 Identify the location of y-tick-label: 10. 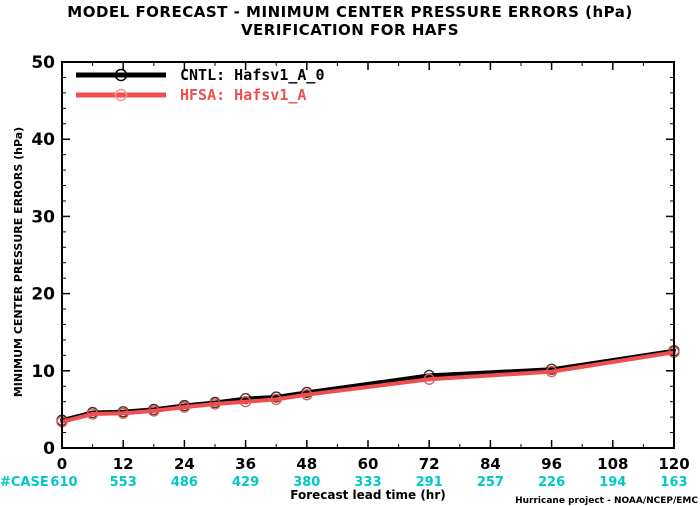
(43, 372).